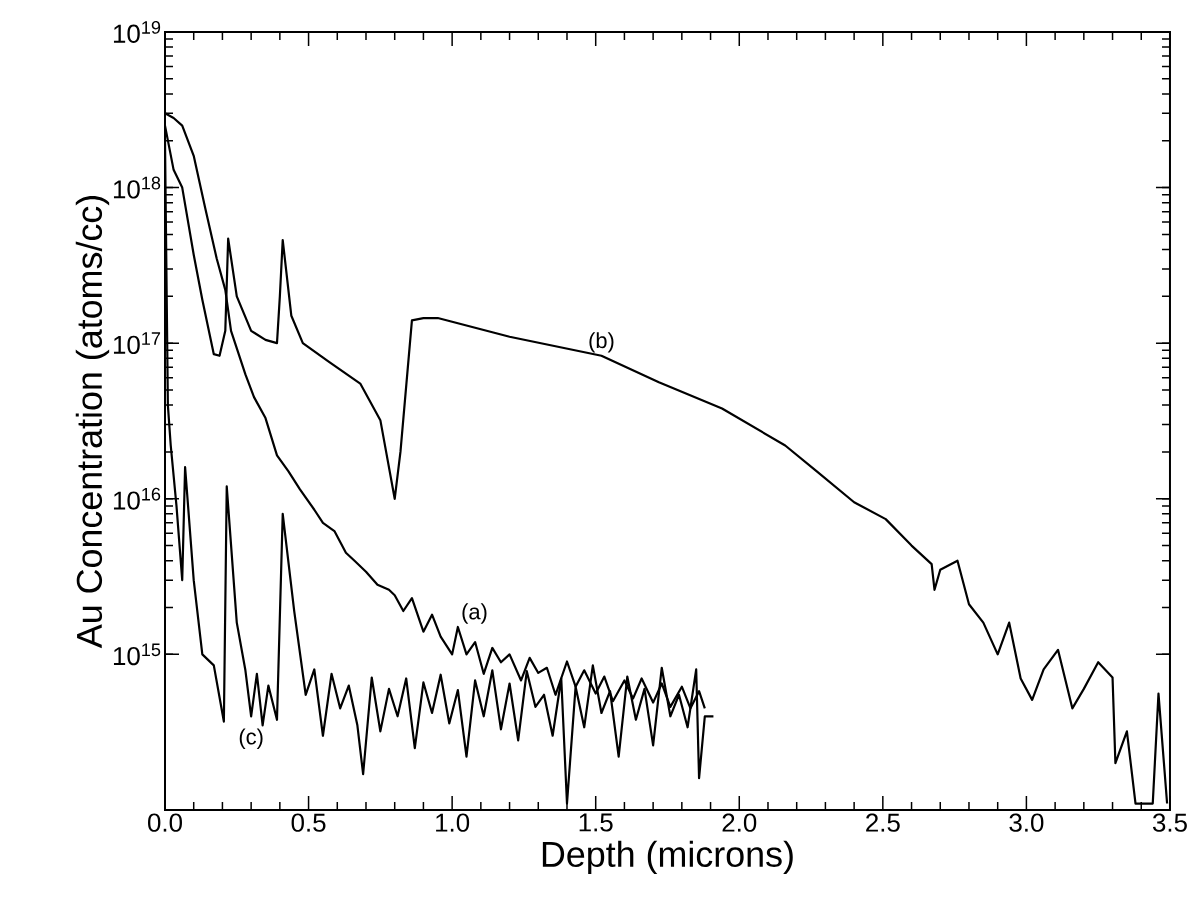 Image resolution: width=1200 pixels, height=906 pixels. What do you see at coordinates (137, 32) in the screenshot?
I see `y-tick-label: 10$^{19}$` at bounding box center [137, 32].